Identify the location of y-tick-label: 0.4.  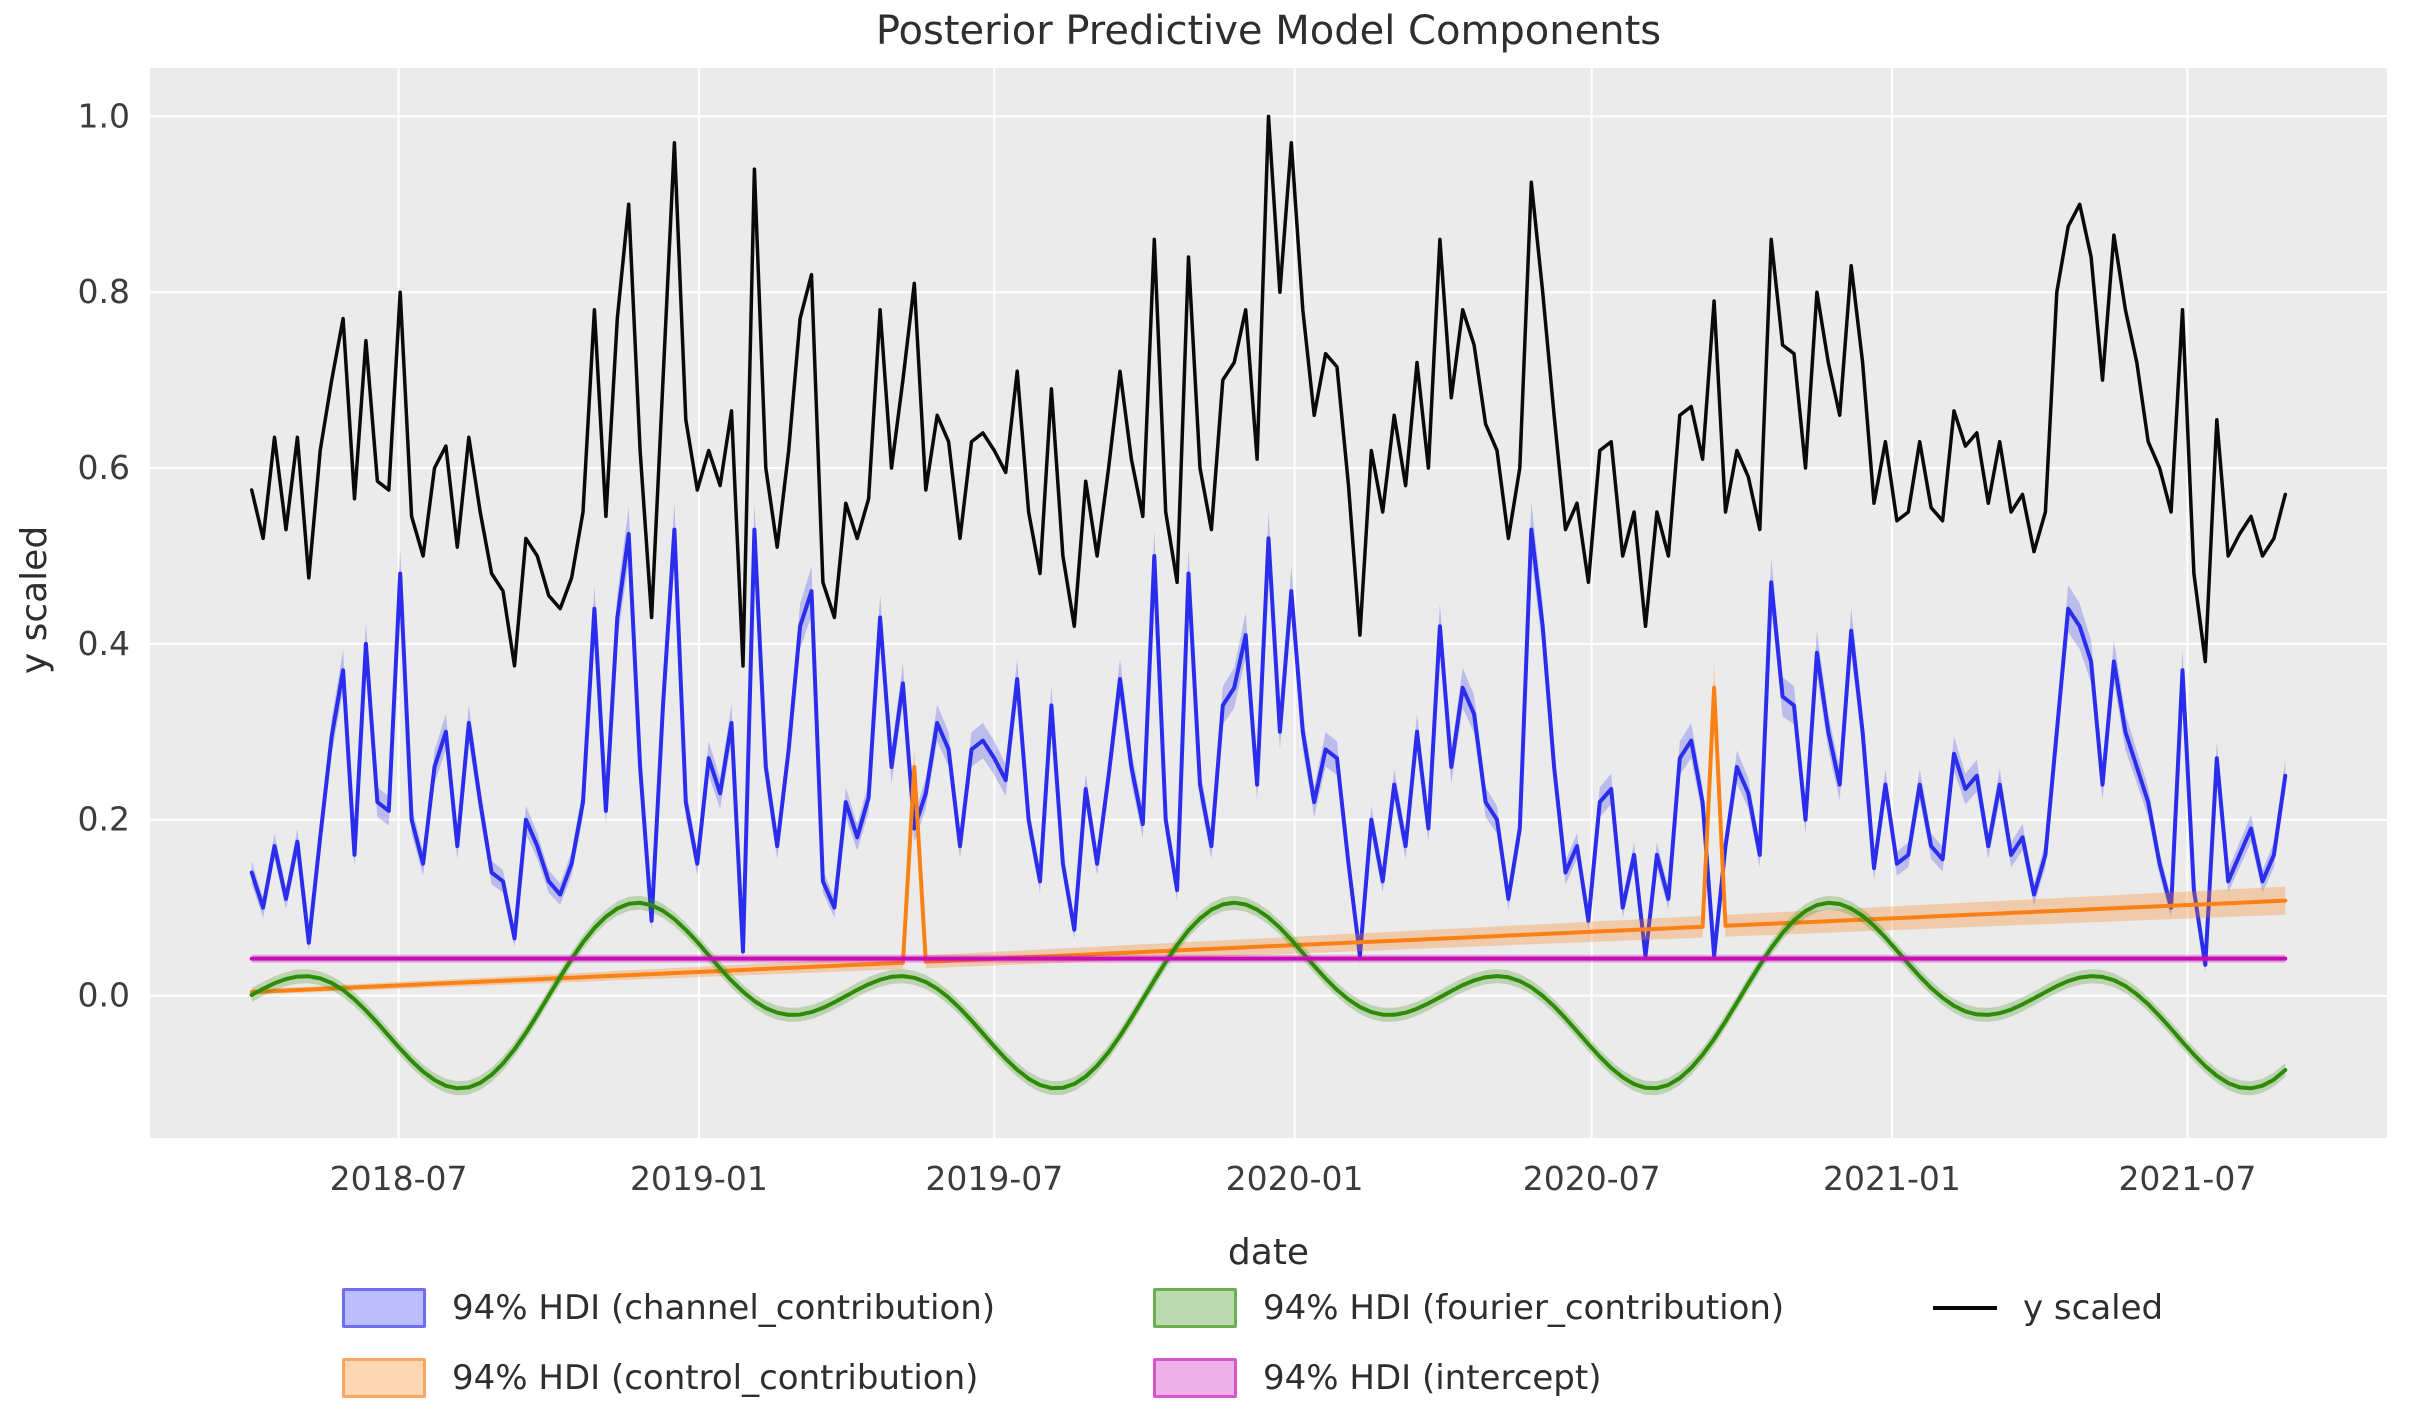
(104, 643).